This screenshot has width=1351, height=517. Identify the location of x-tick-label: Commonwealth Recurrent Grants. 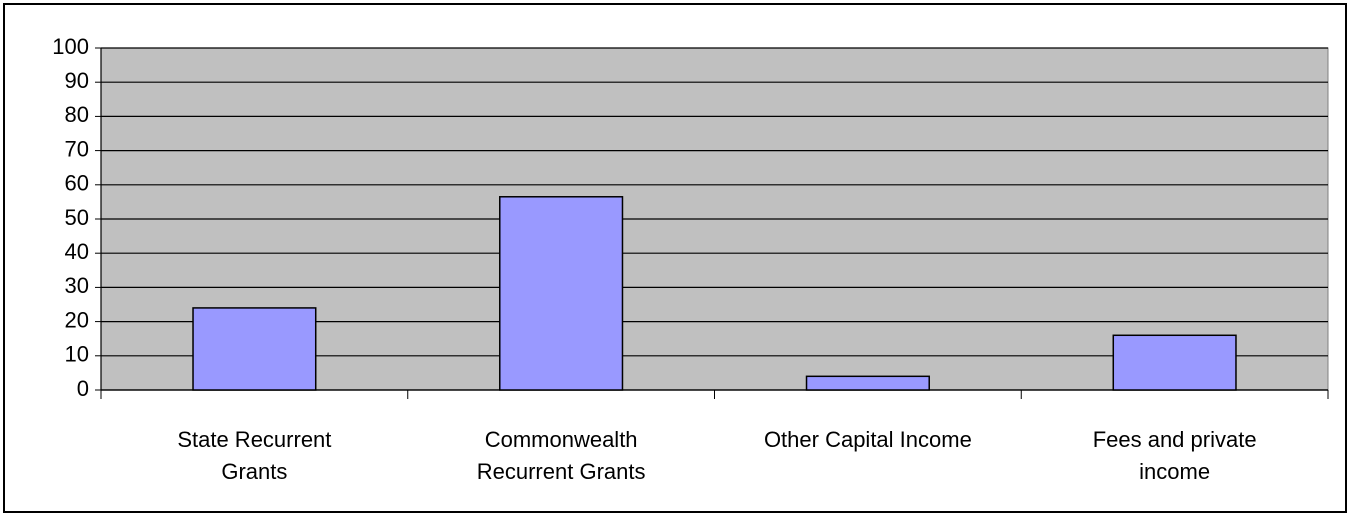
(561, 455).